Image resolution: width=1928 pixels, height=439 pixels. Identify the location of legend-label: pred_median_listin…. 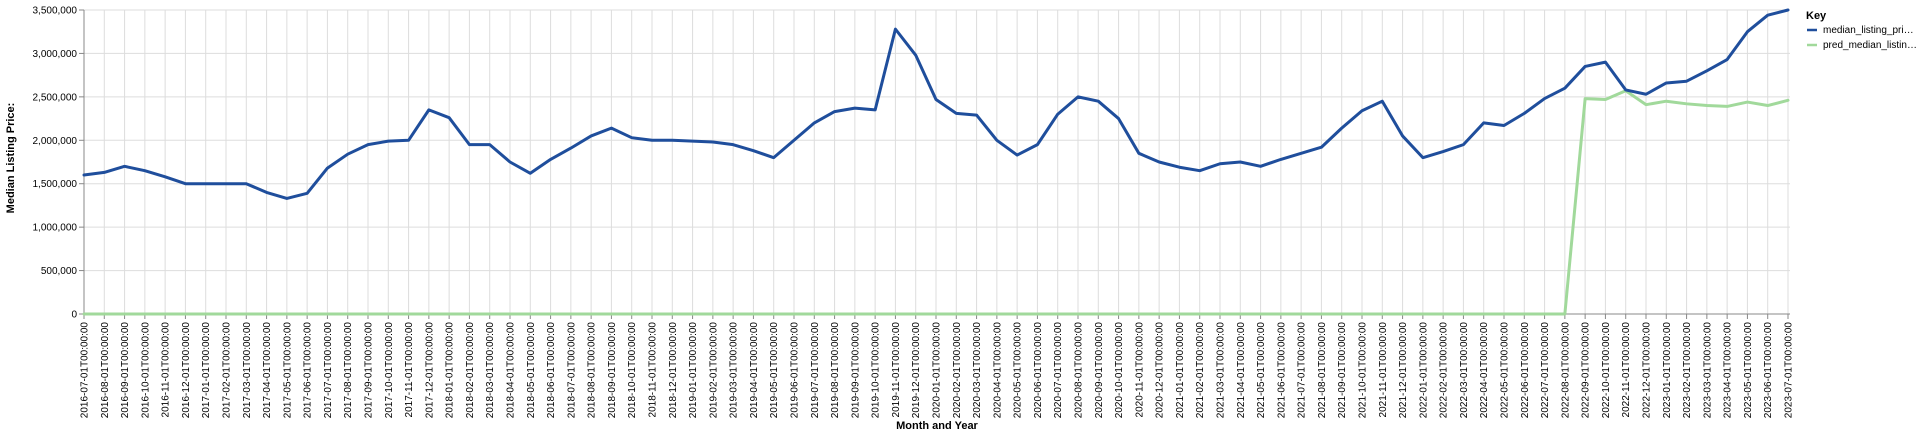
(1870, 45).